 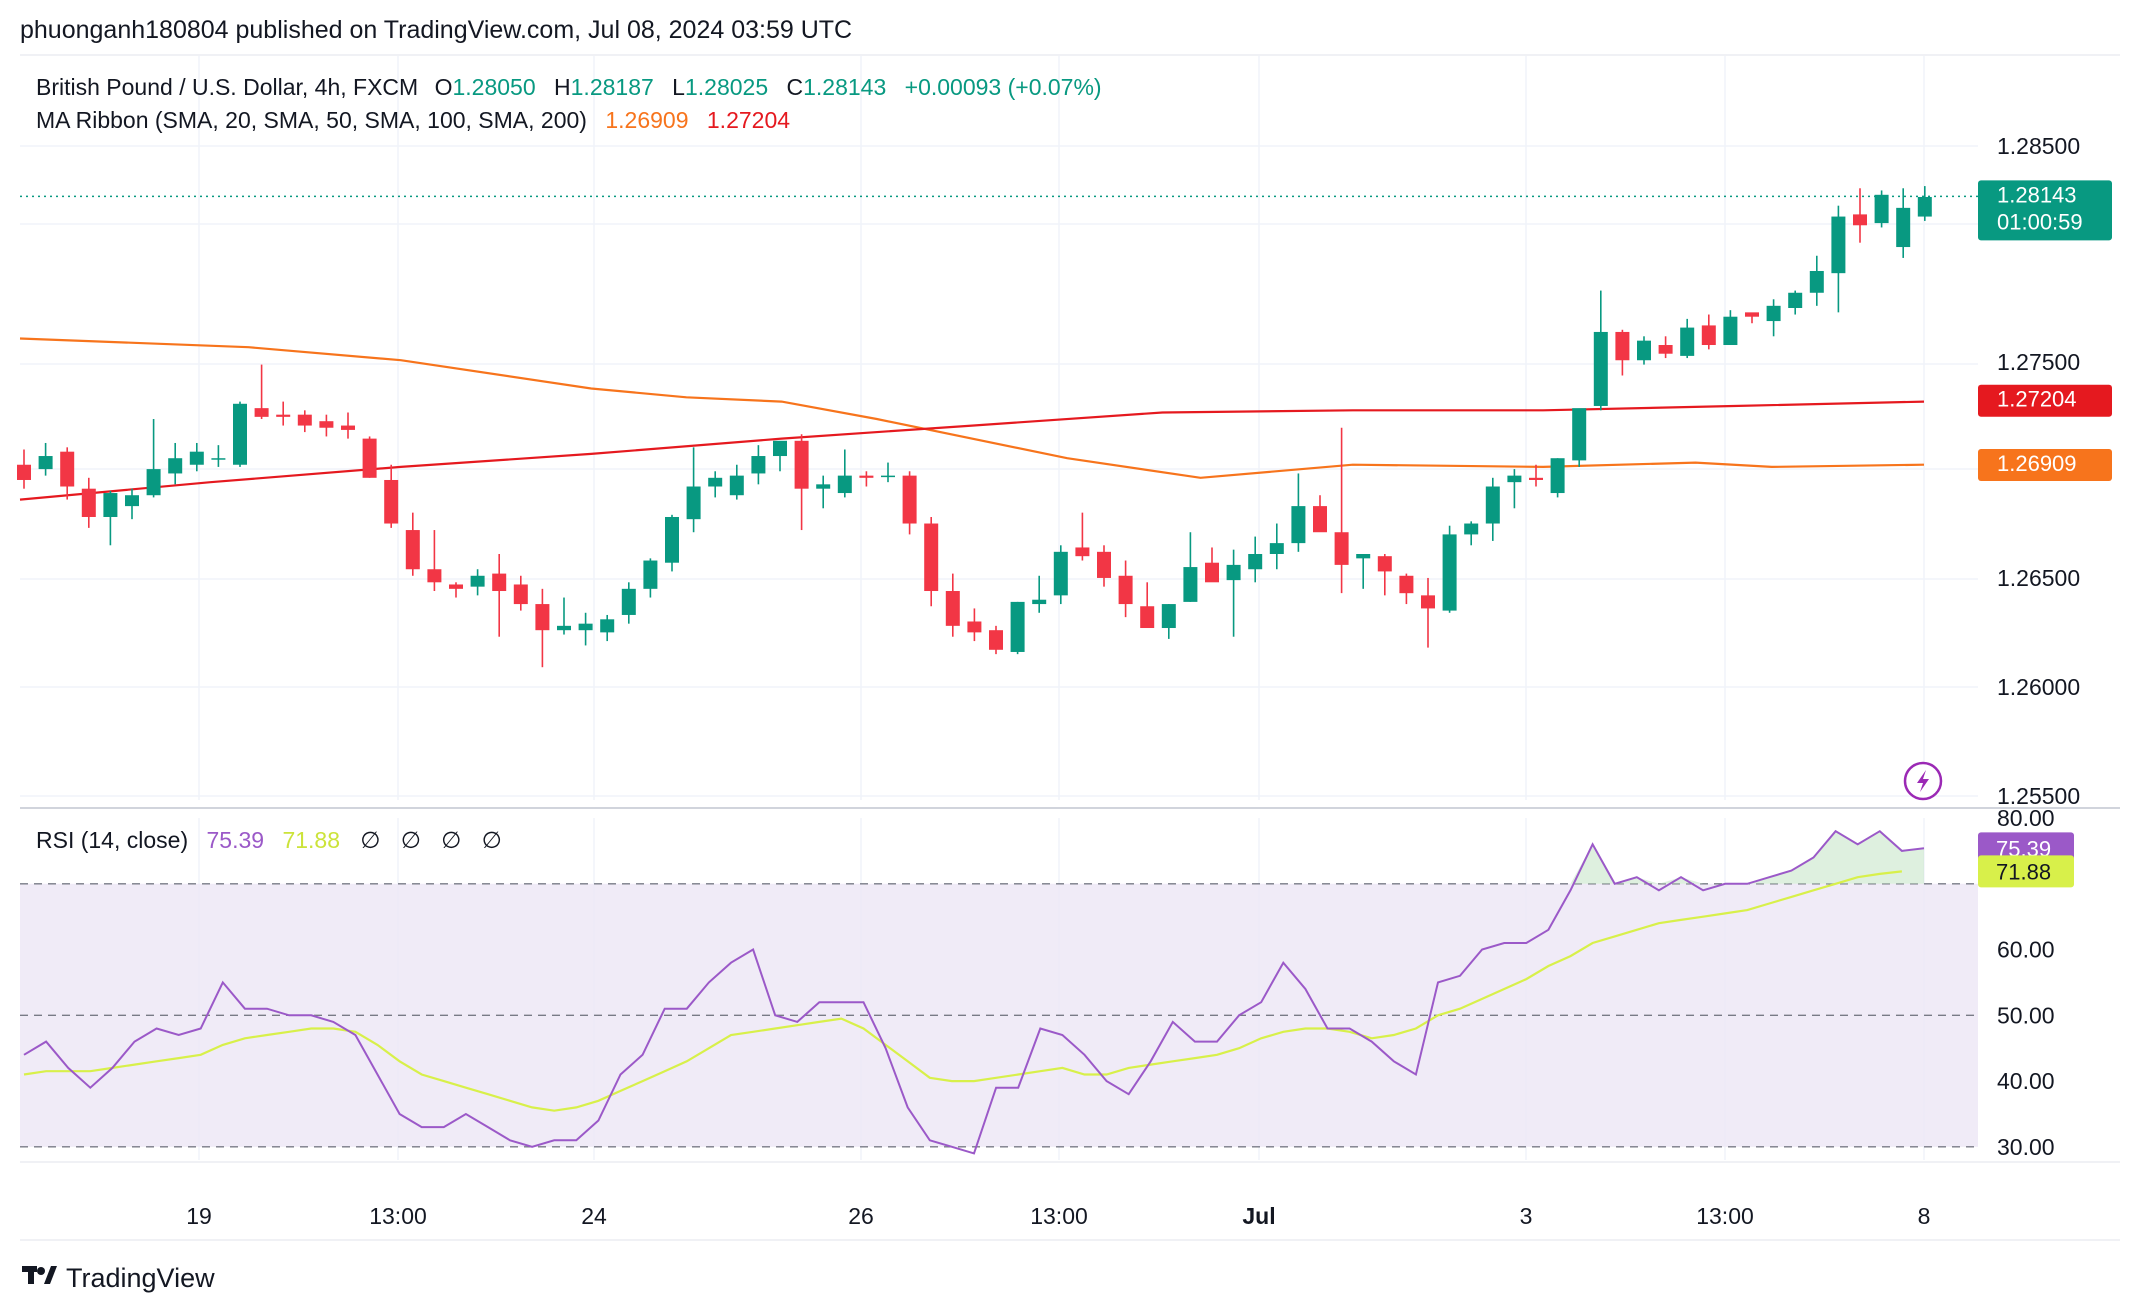 I want to click on rsi-ma-value: 71.88, so click(x=311, y=840).